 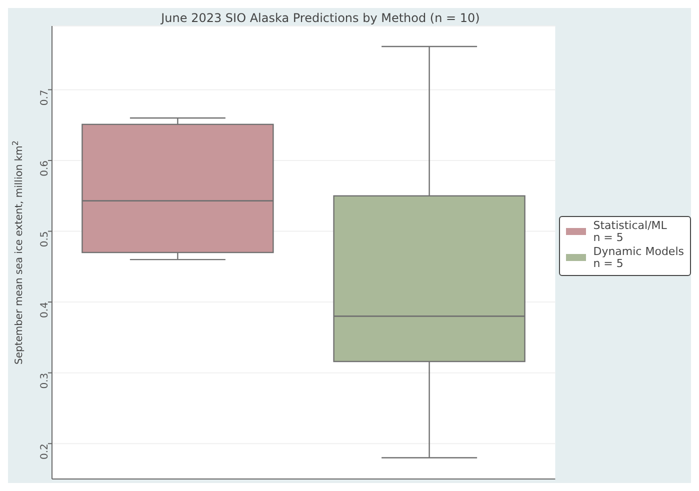 What do you see at coordinates (630, 231) in the screenshot?
I see `legend-label: Statistical/ML n = 5` at bounding box center [630, 231].